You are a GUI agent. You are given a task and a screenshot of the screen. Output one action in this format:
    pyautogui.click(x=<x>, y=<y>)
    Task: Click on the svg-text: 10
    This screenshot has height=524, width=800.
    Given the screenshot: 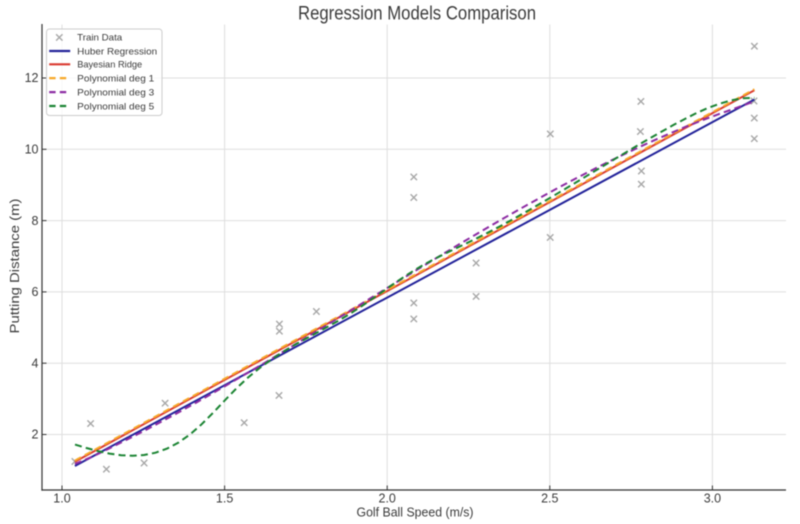 What is the action you would take?
    pyautogui.click(x=32, y=150)
    